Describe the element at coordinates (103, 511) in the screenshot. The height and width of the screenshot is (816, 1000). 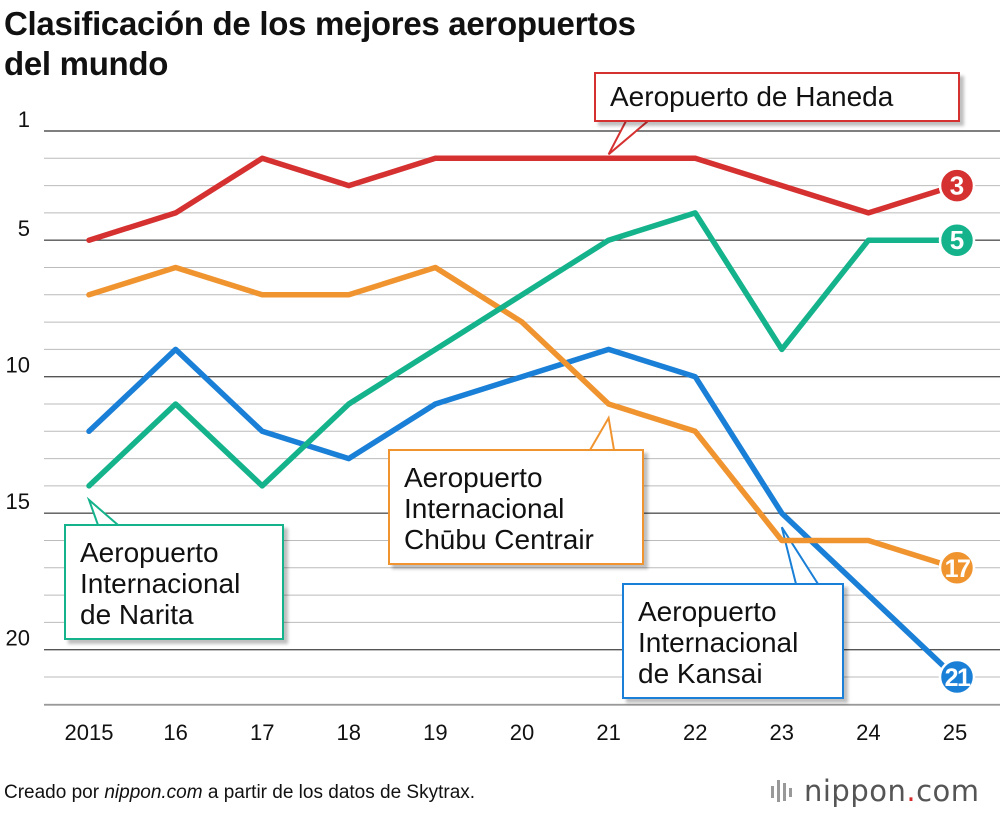
I see `callout-pointer-narita` at that location.